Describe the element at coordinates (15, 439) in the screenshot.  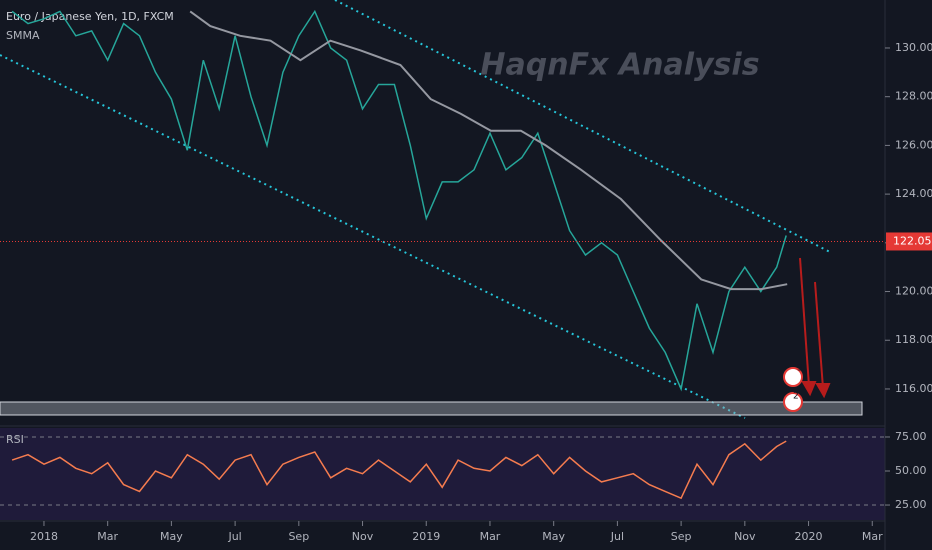
I see `panel-title: RSI` at that location.